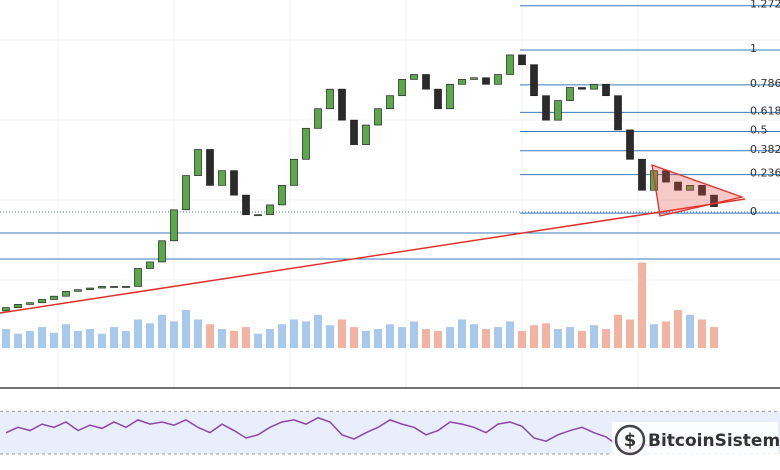 The image size is (780, 470). What do you see at coordinates (765, 83) in the screenshot?
I see `fib-label: 0.786` at bounding box center [765, 83].